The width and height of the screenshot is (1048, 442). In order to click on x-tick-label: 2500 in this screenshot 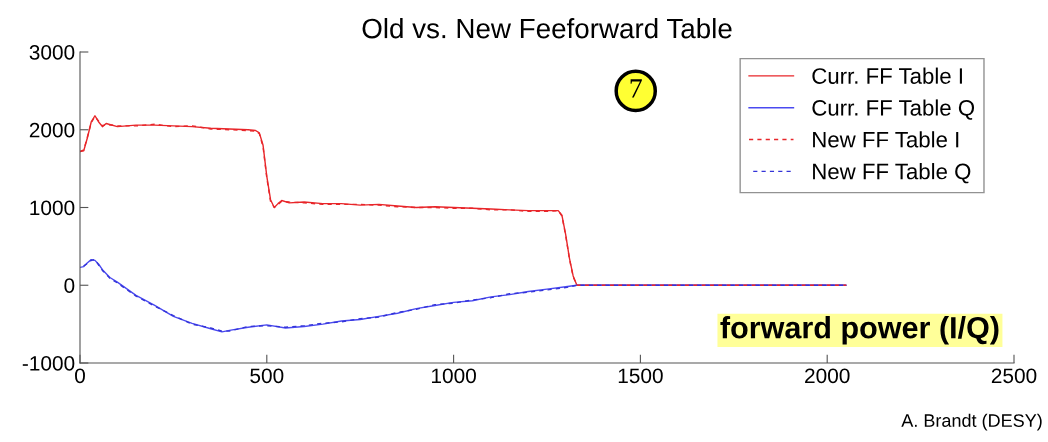, I will do `click(1014, 376)`.